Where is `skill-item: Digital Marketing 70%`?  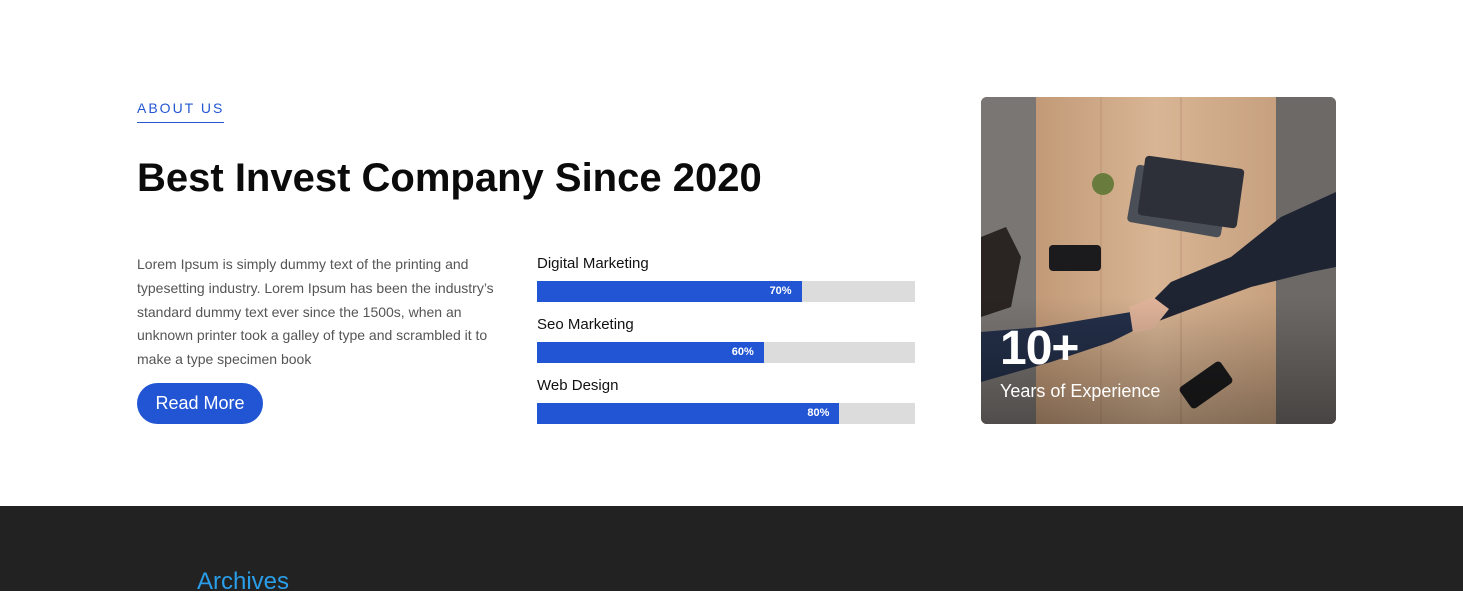 skill-item: Digital Marketing 70% is located at coordinates (726, 285).